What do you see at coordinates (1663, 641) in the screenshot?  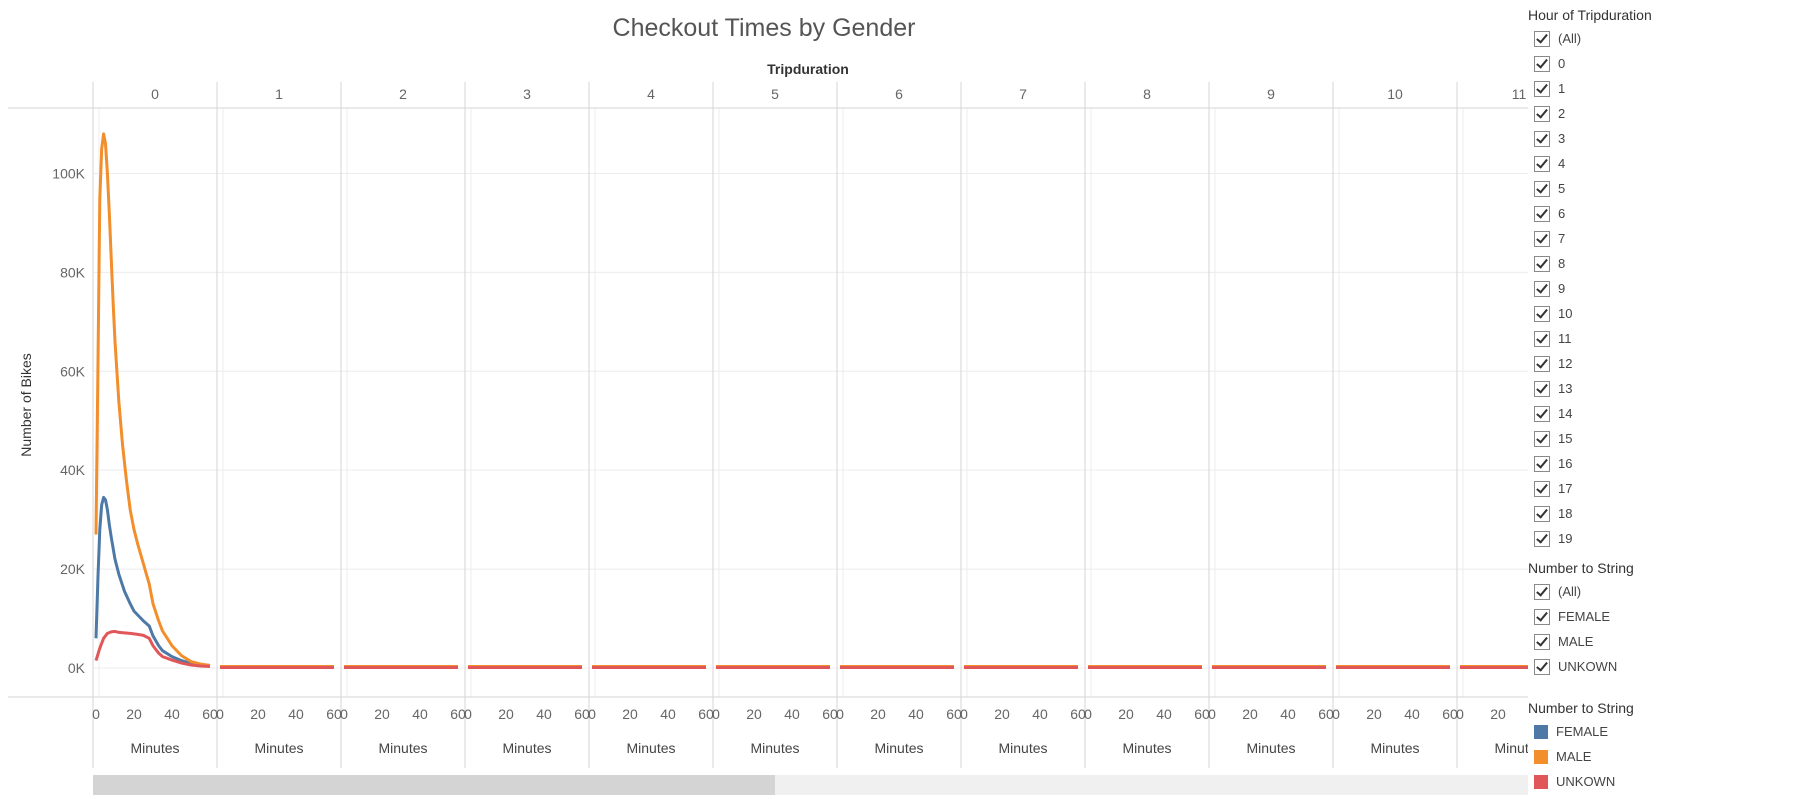 I see `gender-filter-option: MALE` at bounding box center [1663, 641].